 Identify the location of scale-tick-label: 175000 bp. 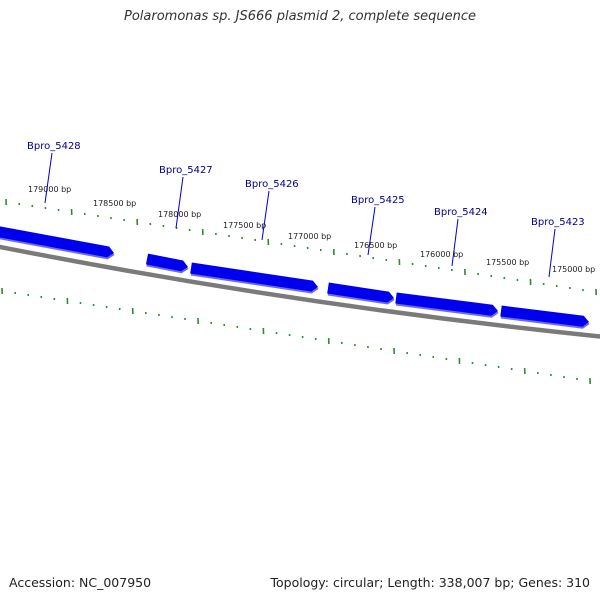
(573, 269).